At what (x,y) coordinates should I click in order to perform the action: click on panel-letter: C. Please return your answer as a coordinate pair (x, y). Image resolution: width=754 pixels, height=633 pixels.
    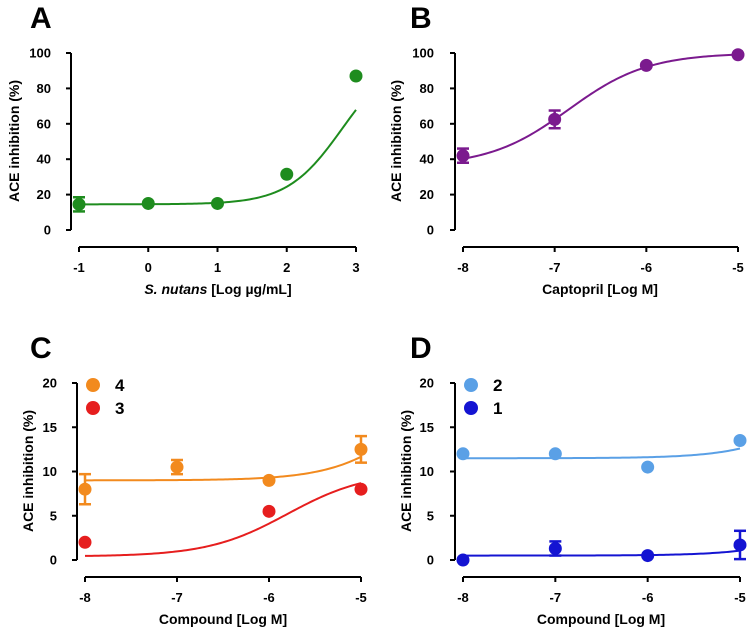
    Looking at the image, I should click on (41, 348).